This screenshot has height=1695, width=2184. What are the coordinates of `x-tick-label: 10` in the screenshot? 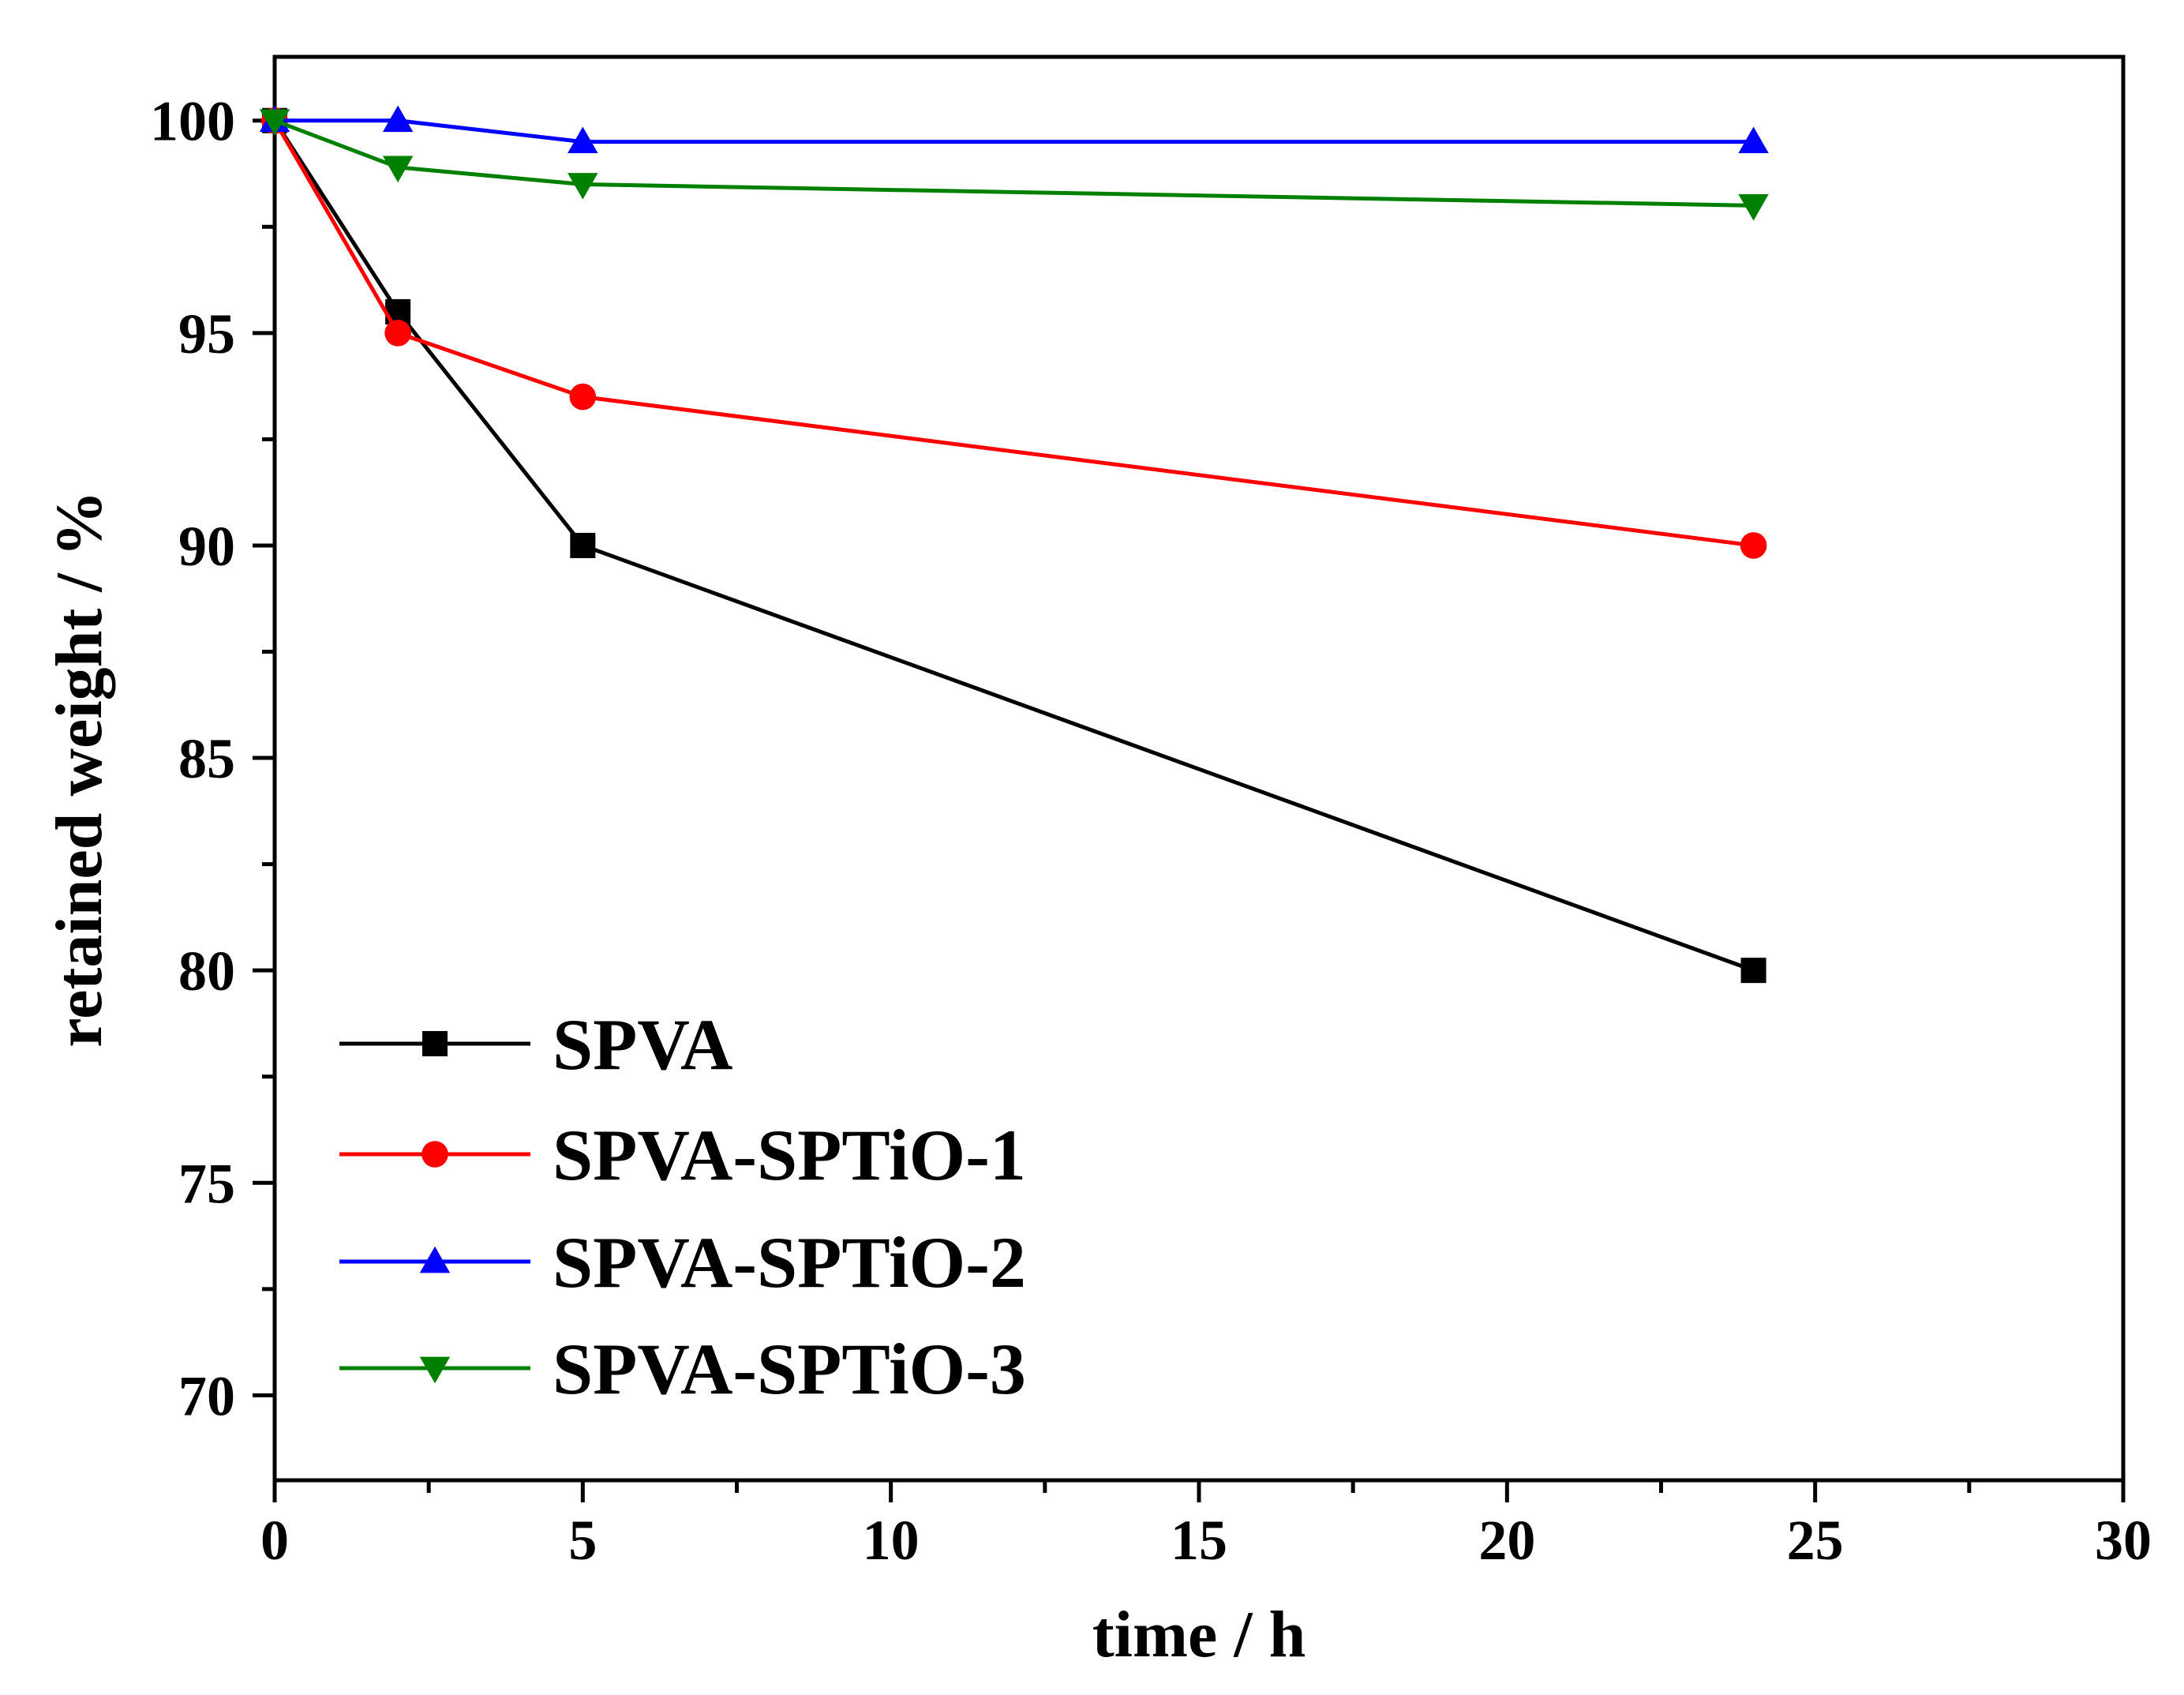 It's located at (891, 1540).